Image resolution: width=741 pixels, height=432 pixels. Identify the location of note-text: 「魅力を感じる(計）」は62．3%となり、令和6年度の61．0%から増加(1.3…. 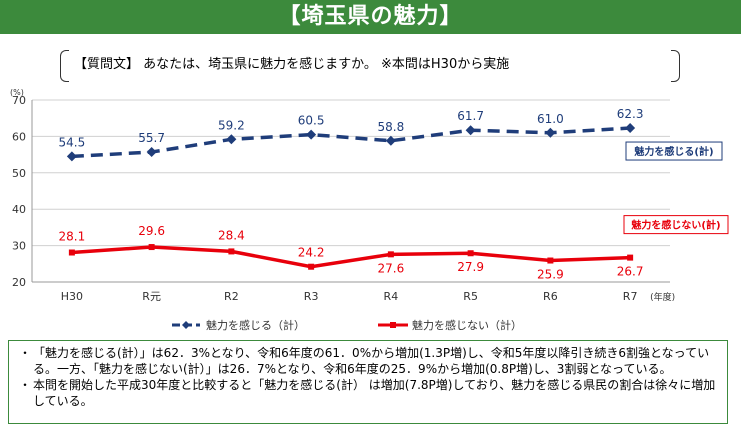
(371, 361).